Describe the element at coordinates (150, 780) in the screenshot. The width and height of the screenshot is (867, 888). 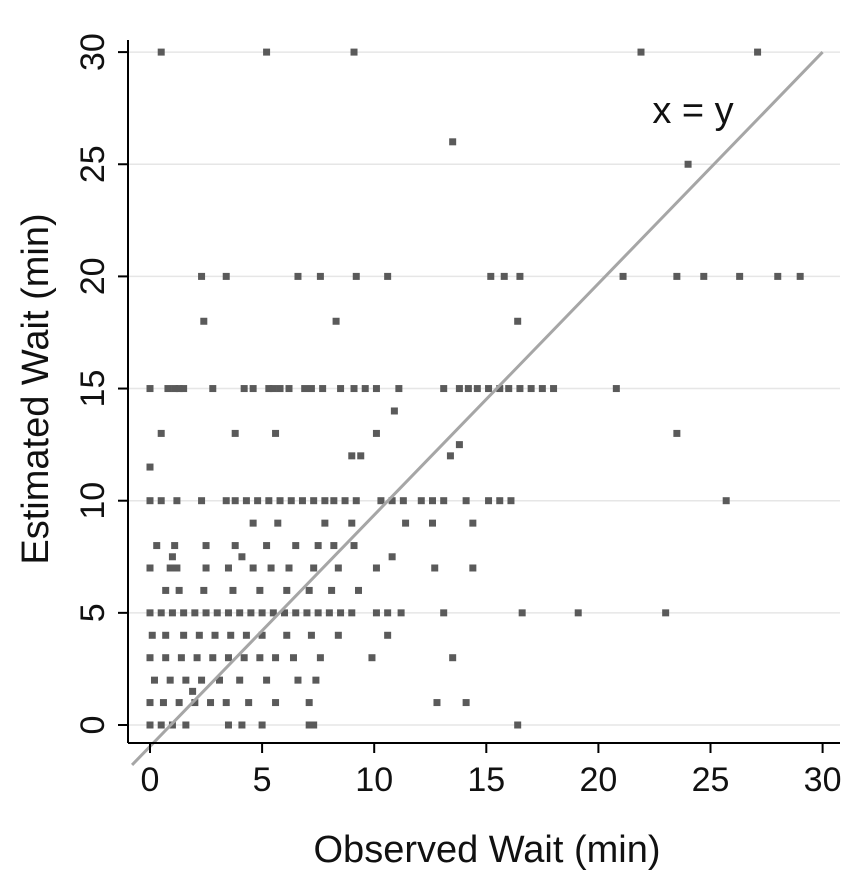
I see `x-tick-label-0: 0` at that location.